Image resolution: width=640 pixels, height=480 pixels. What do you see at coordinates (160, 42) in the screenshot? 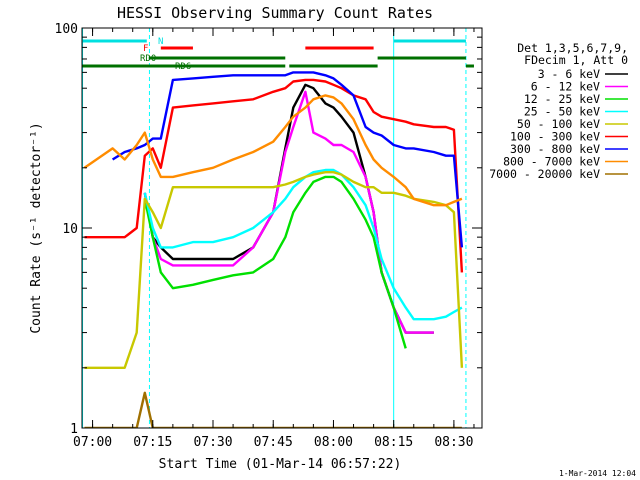
I see `flag-label-n: N` at bounding box center [160, 42].